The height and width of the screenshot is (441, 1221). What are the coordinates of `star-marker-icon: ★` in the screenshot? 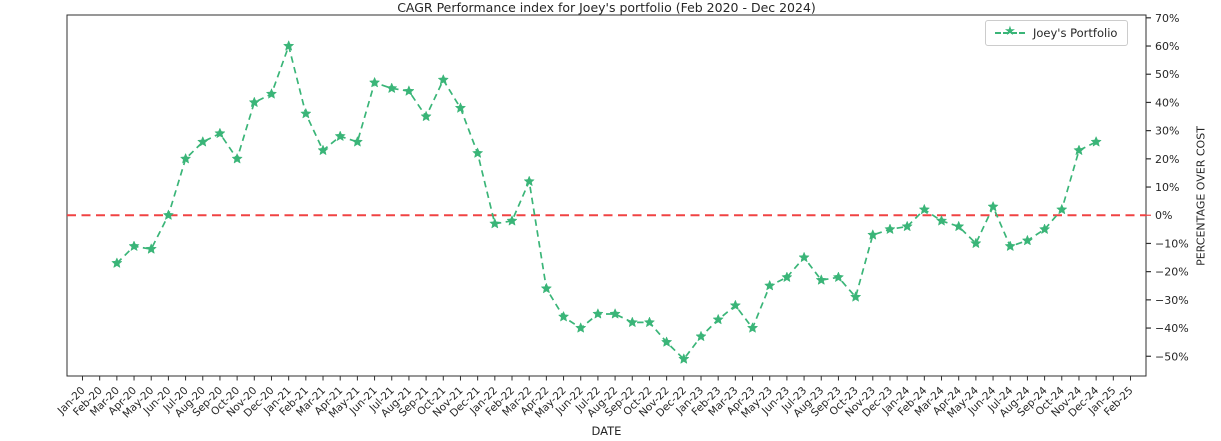 It's located at (1010, 31).